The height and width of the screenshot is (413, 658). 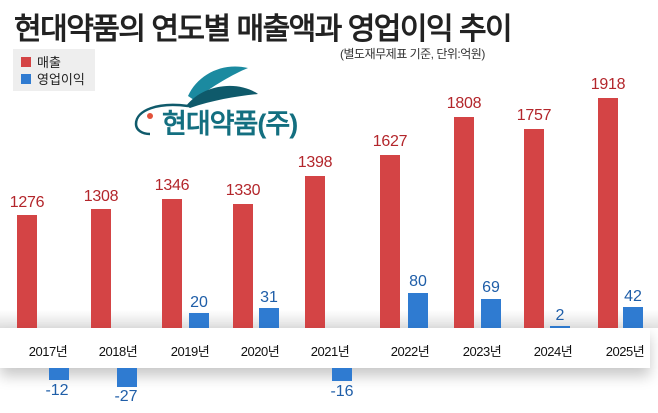 What do you see at coordinates (608, 84) in the screenshot?
I see `sales-label-2025: 1918` at bounding box center [608, 84].